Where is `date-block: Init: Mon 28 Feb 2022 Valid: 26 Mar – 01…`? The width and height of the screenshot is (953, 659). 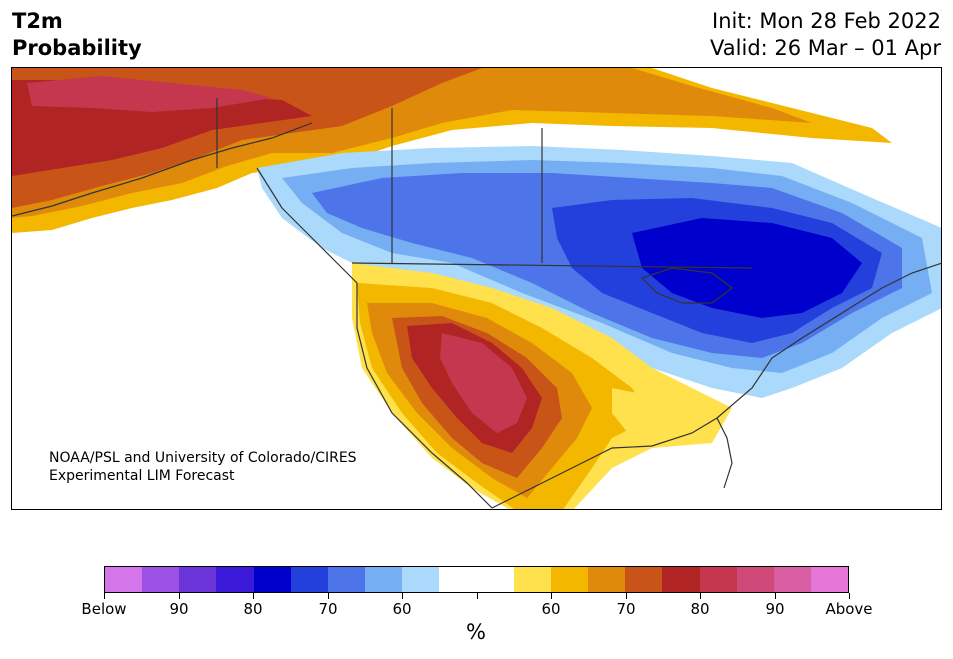 date-block: Init: Mon 28 Feb 2022 Valid: 26 Mar – 01… is located at coordinates (825, 35).